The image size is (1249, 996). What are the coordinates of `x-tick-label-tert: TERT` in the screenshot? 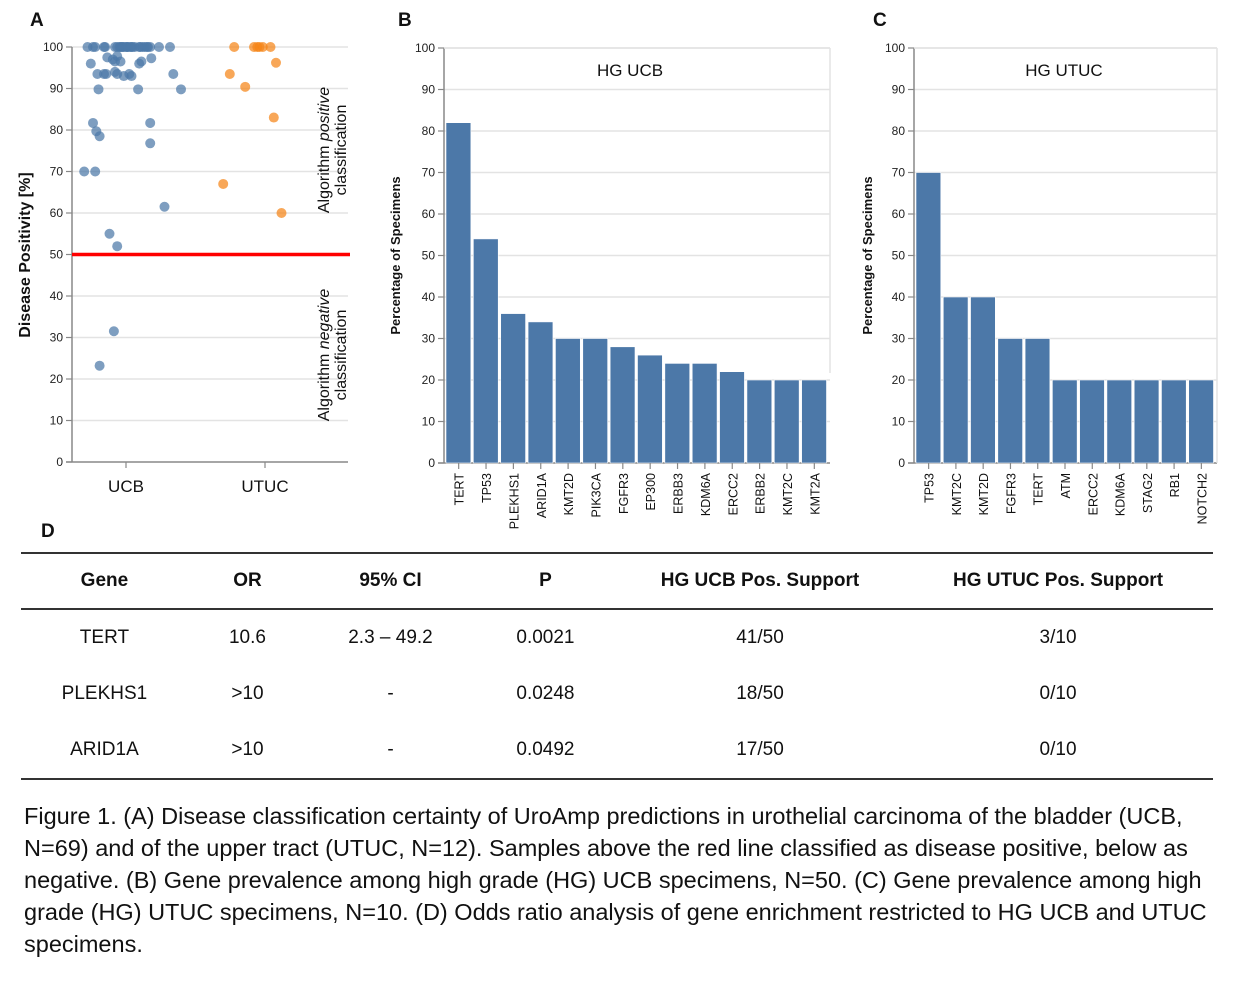 It's located at (1039, 489).